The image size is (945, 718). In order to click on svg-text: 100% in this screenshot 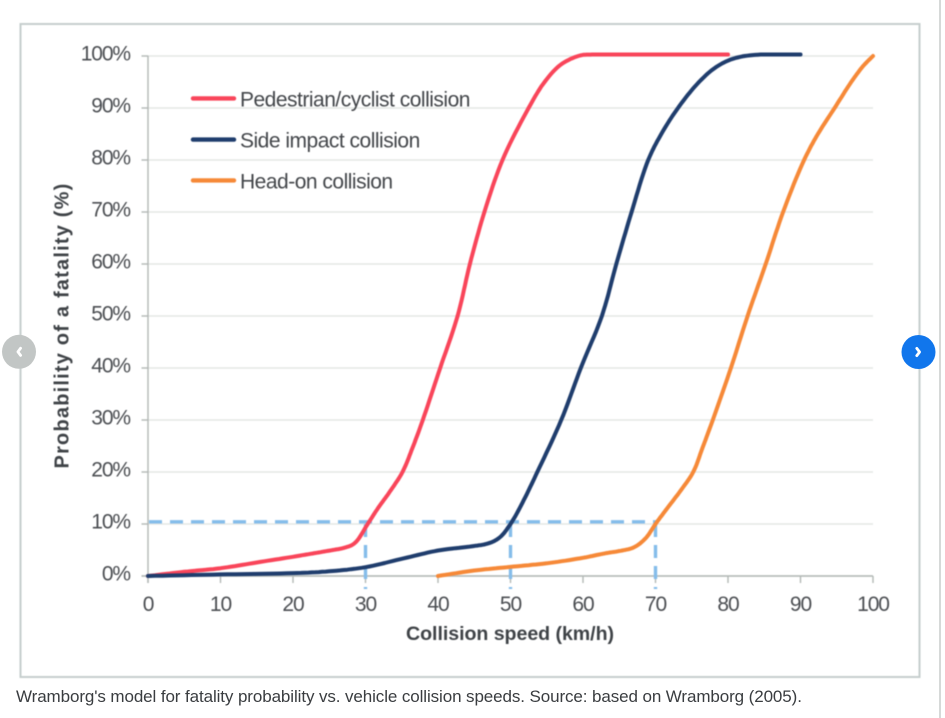, I will do `click(106, 54)`.